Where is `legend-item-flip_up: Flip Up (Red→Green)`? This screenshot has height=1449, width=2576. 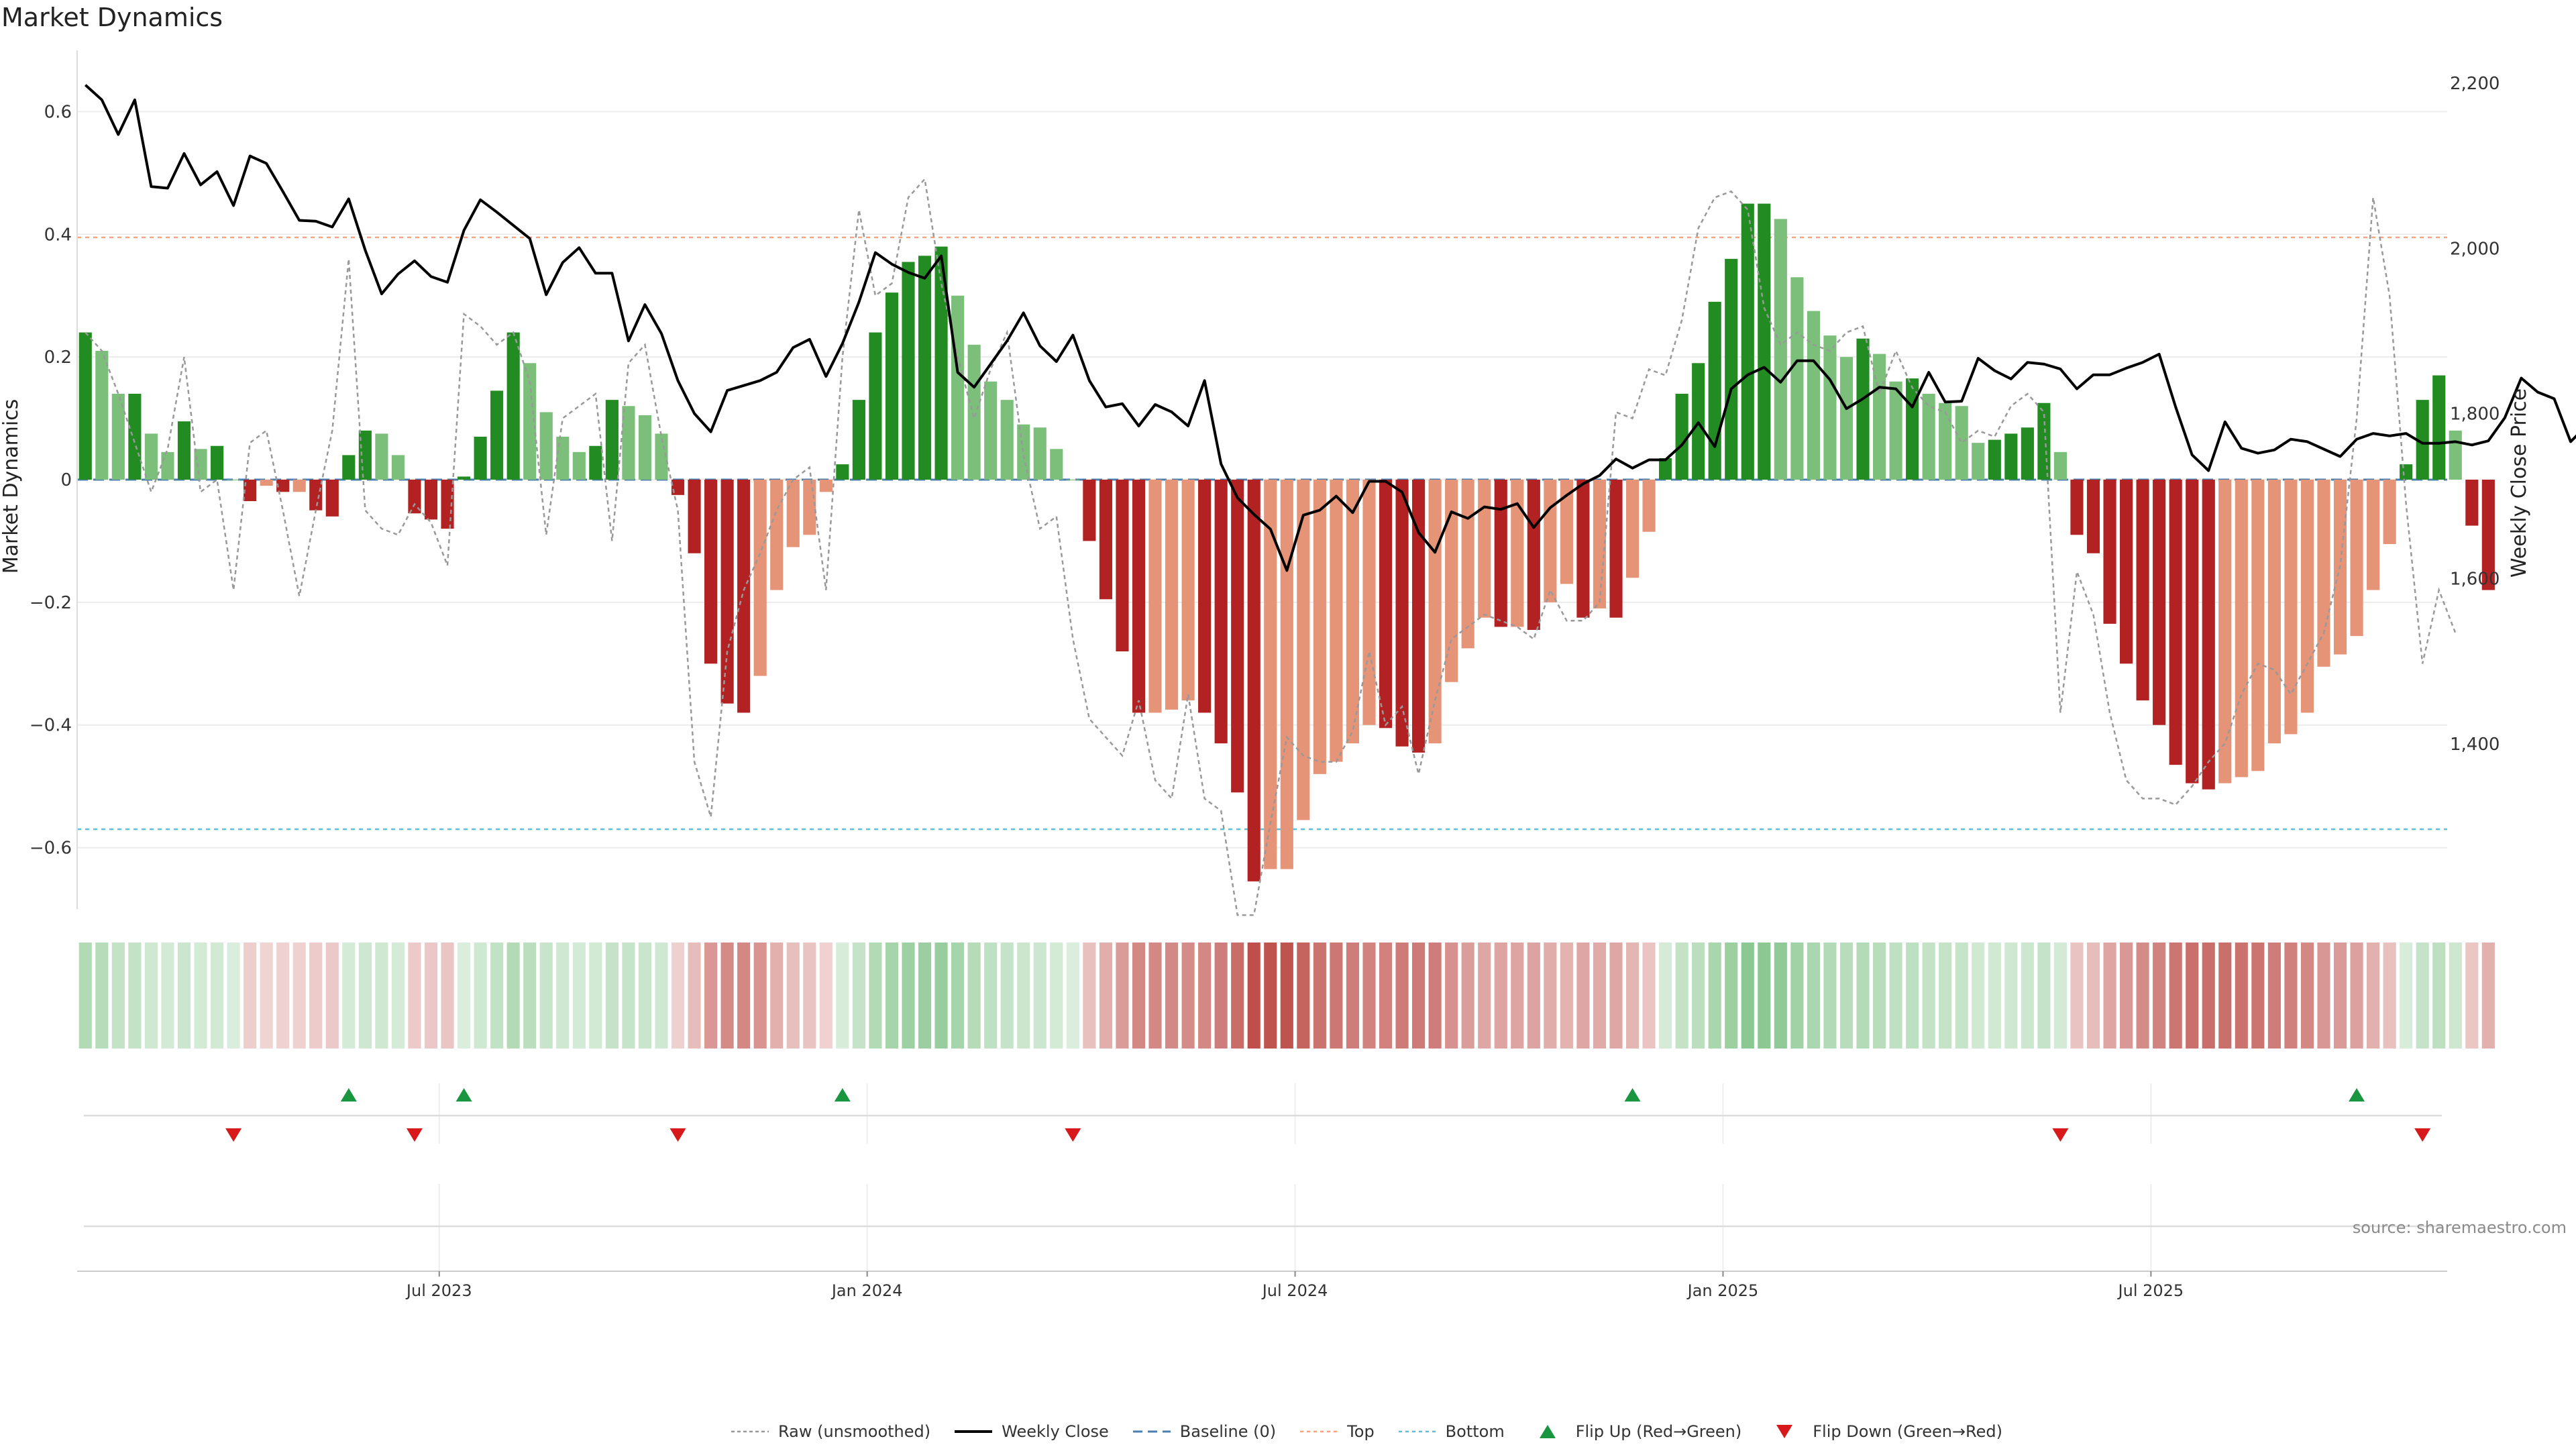 legend-item-flip_up: Flip Up (Red→Green) is located at coordinates (1634, 1431).